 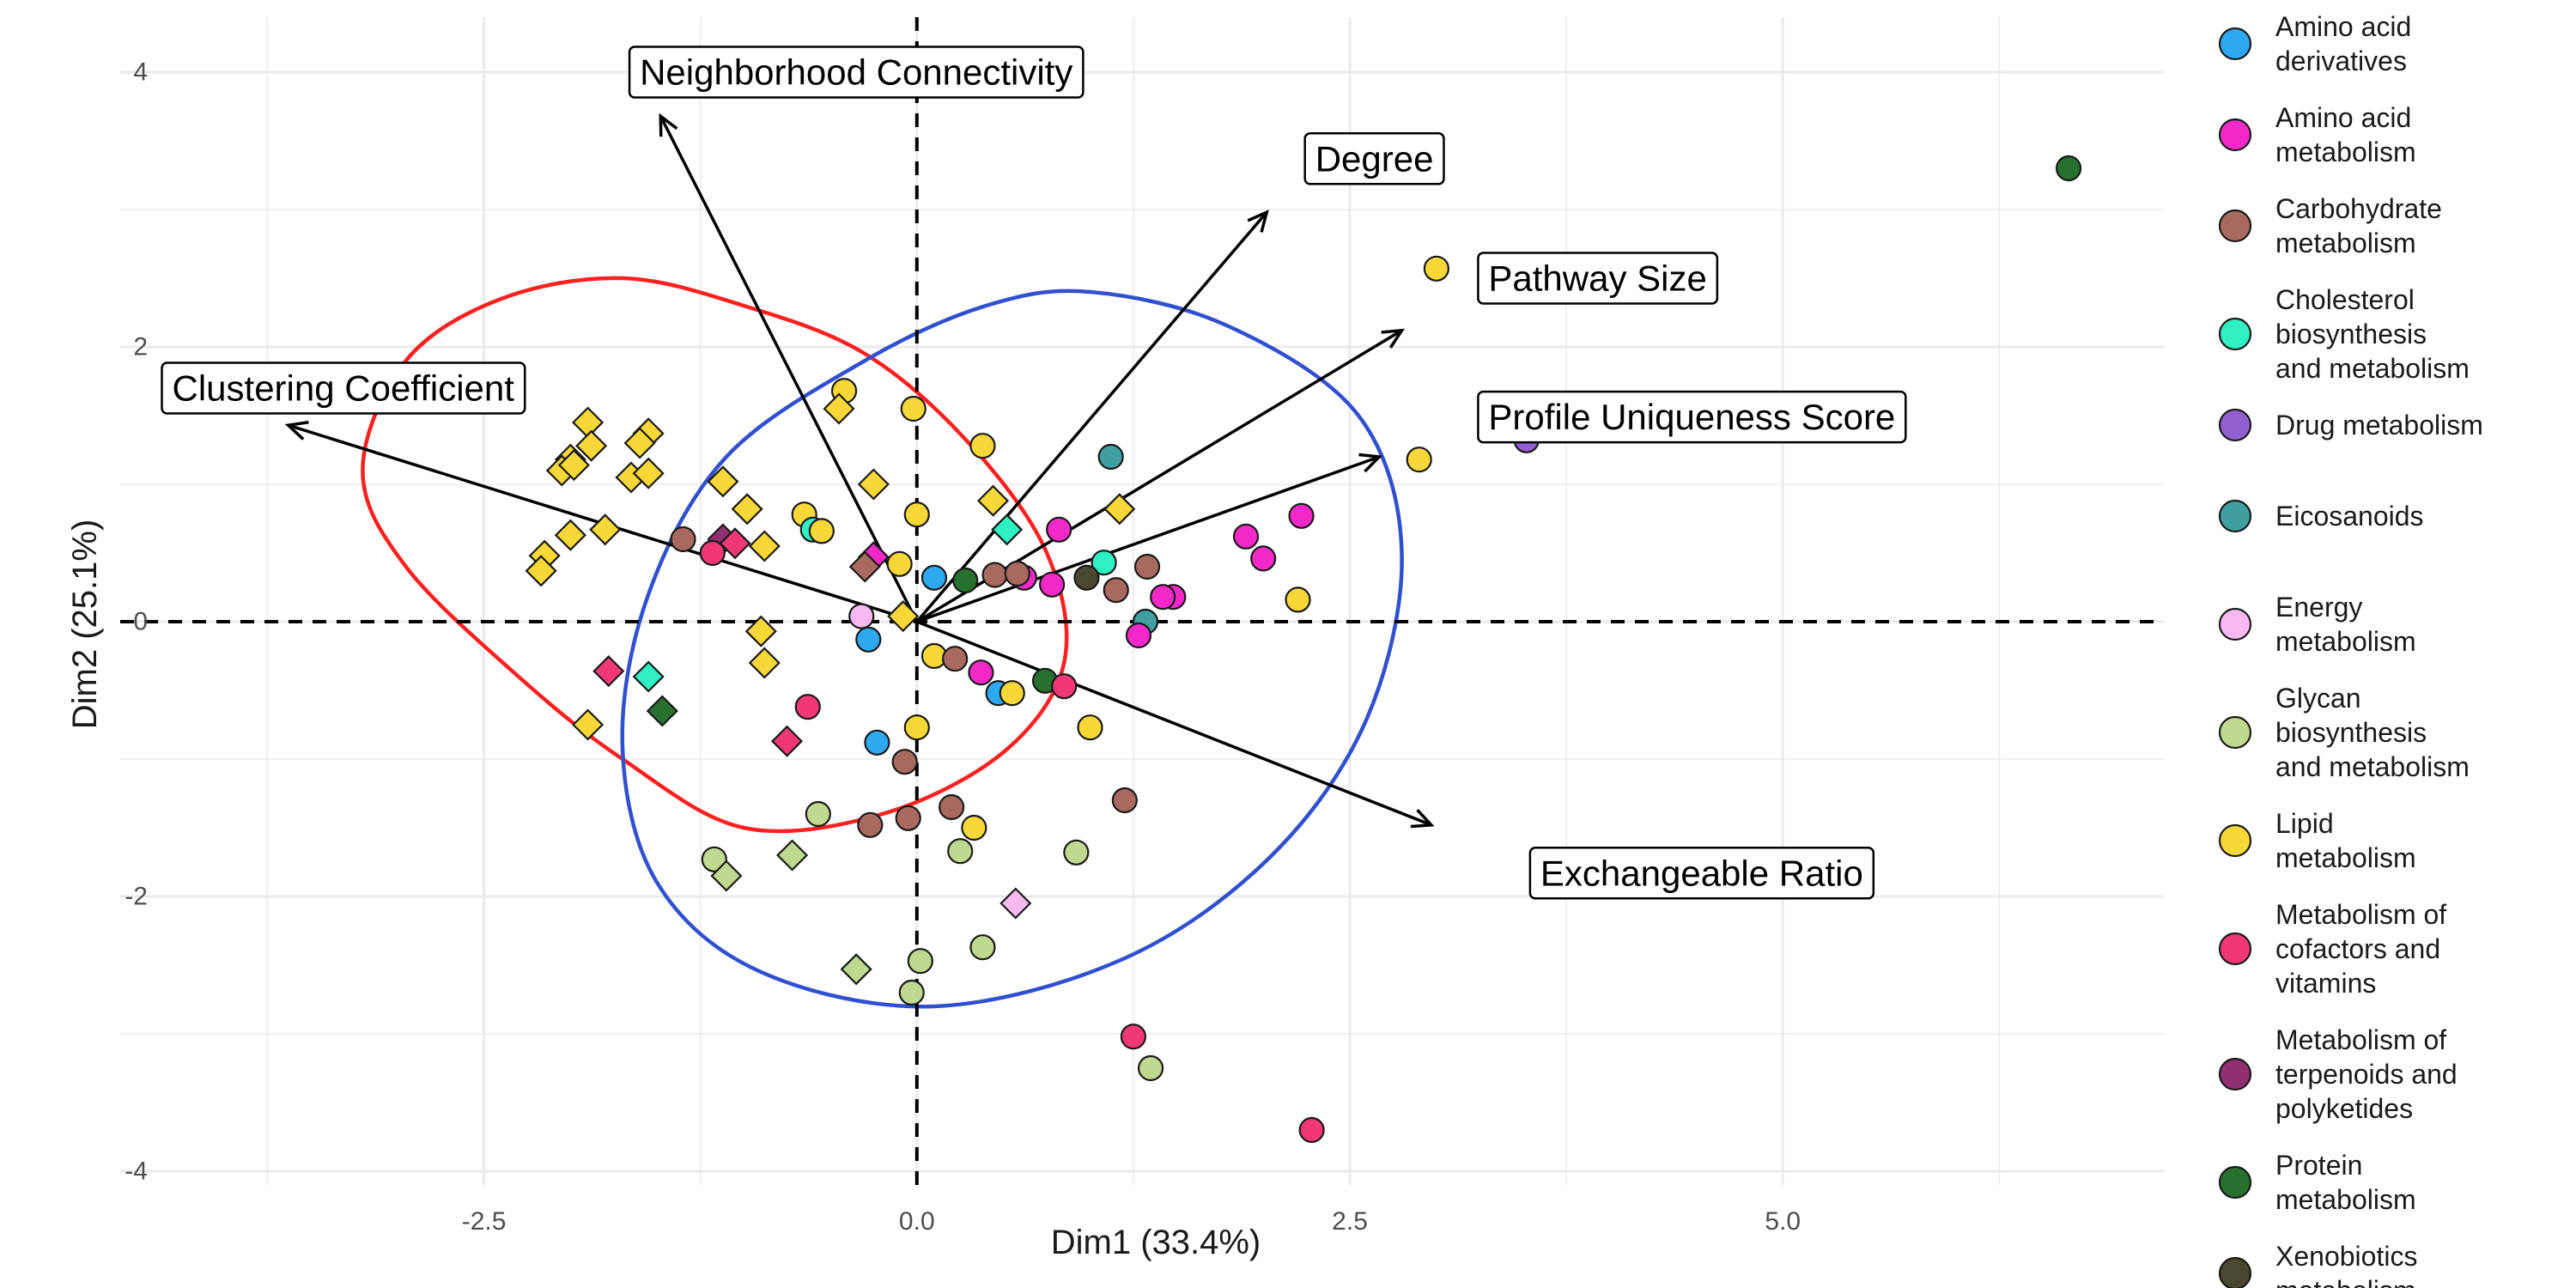 What do you see at coordinates (2346, 1257) in the screenshot?
I see `legend-label: Xenobiotics` at bounding box center [2346, 1257].